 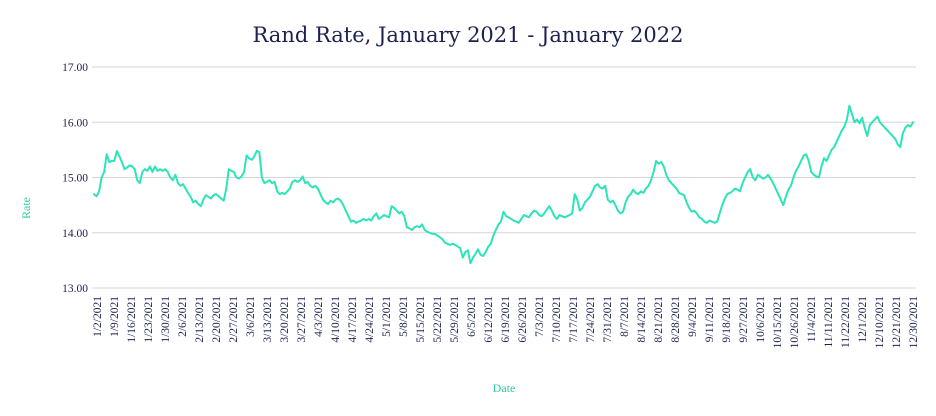 What do you see at coordinates (285, 319) in the screenshot?
I see `x-tick-label: 3/20/2021` at bounding box center [285, 319].